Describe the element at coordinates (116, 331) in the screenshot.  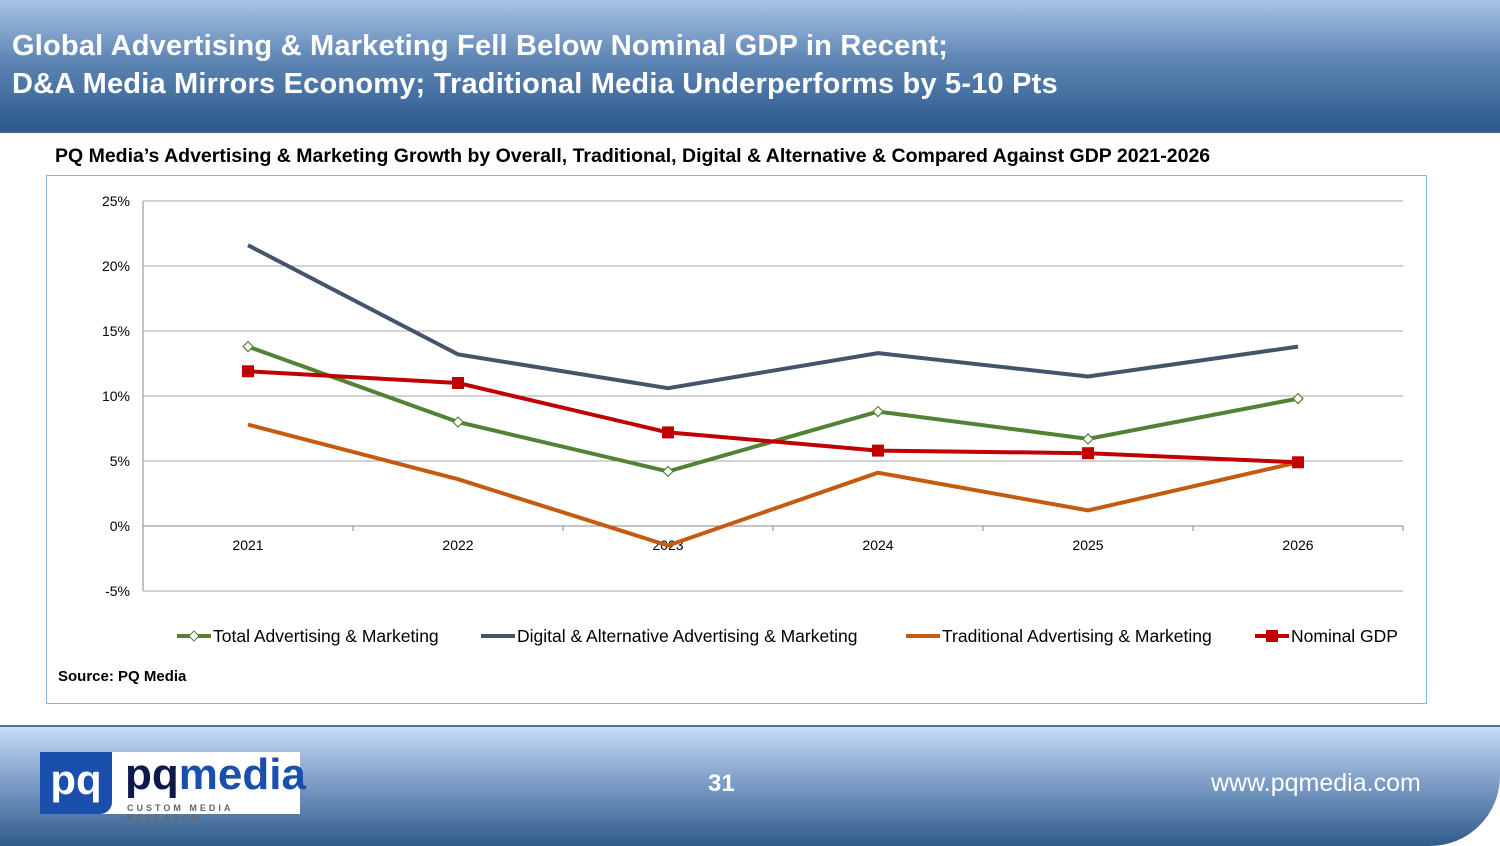
I see `y-tick-label: 15%` at that location.